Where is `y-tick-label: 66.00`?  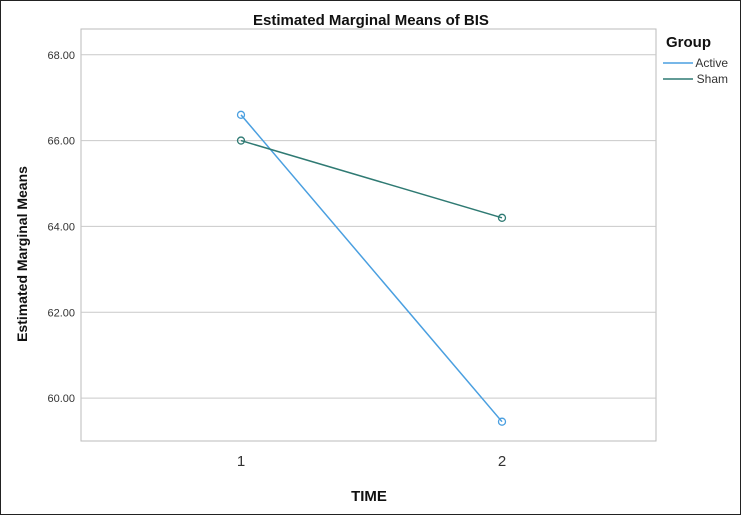
y-tick-label: 66.00 is located at coordinates (61, 142).